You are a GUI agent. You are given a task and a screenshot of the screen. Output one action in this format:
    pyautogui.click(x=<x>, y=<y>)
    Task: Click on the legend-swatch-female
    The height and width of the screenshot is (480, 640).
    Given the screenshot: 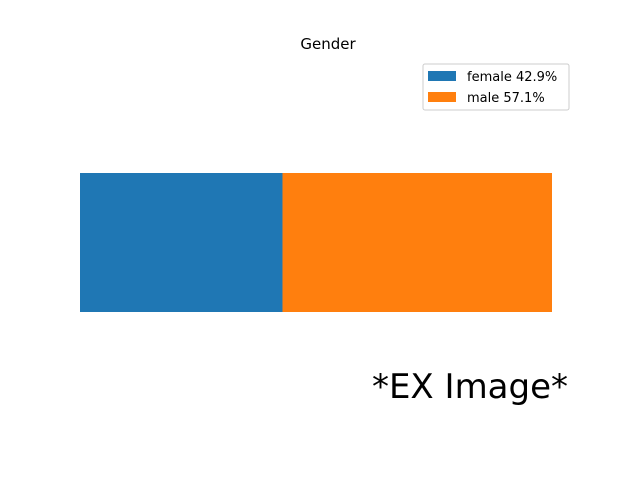 What is the action you would take?
    pyautogui.click(x=442, y=76)
    